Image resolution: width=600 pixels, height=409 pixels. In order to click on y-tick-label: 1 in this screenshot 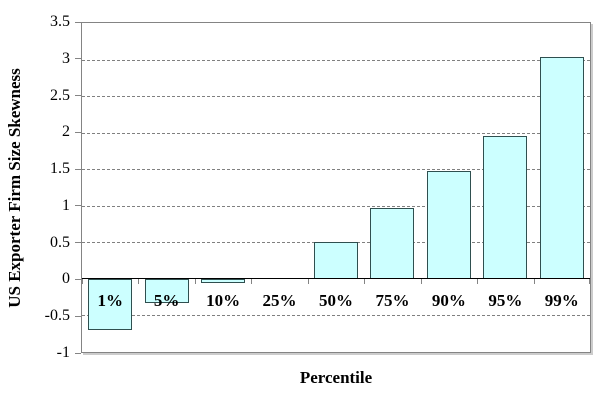, I will do `click(66, 205)`.